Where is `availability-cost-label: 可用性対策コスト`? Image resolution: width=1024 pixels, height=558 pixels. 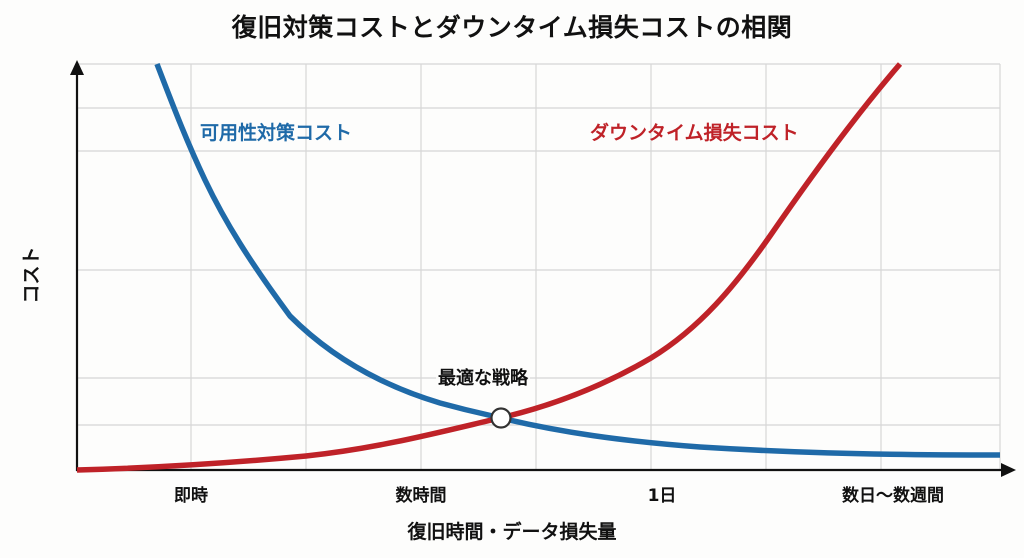 availability-cost-label: 可用性対策コスト is located at coordinates (276, 133).